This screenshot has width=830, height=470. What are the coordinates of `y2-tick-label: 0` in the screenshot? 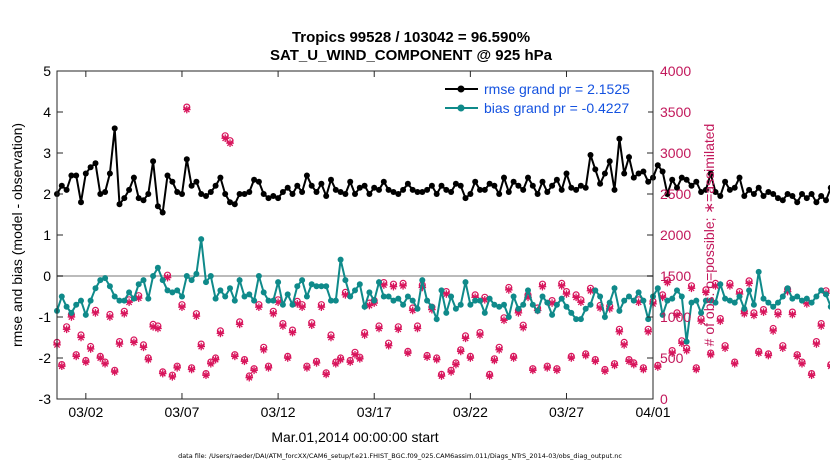 It's located at (664, 399).